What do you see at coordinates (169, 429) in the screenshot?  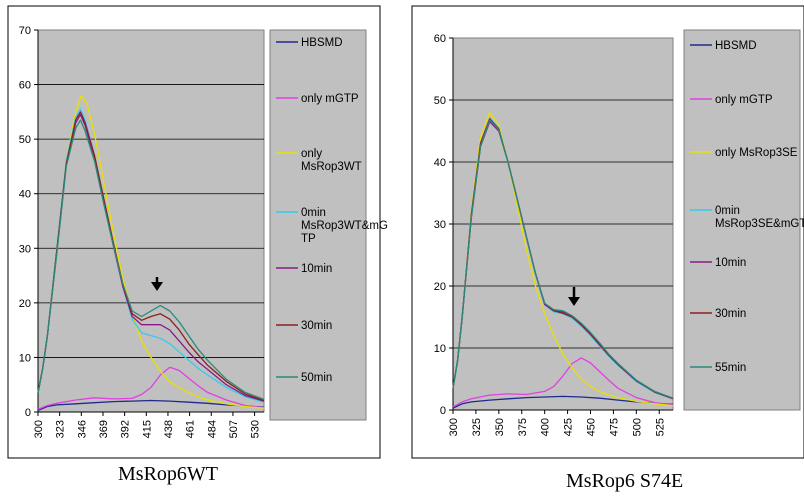 I see `x-tick-label: 438` at bounding box center [169, 429].